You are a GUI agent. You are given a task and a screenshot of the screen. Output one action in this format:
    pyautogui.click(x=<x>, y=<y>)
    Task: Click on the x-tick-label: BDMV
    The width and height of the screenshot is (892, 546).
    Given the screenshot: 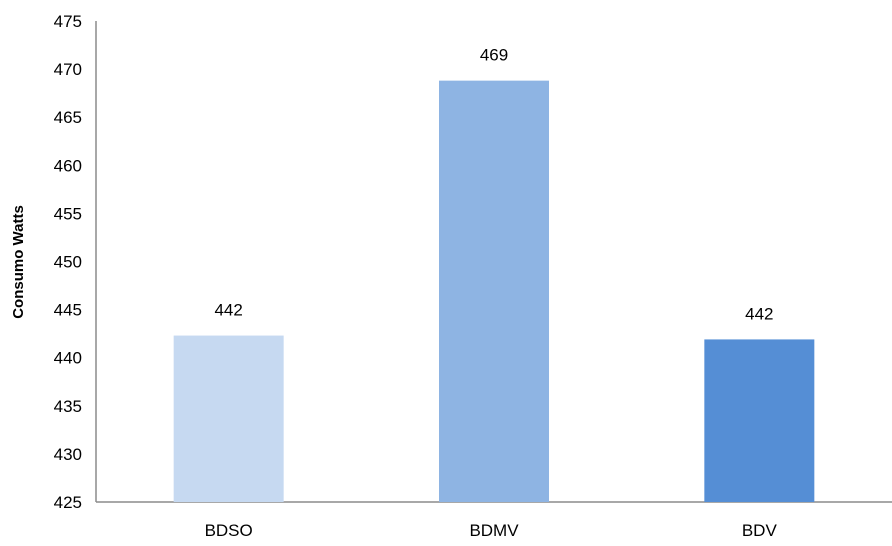 What is the action you would take?
    pyautogui.click(x=494, y=530)
    